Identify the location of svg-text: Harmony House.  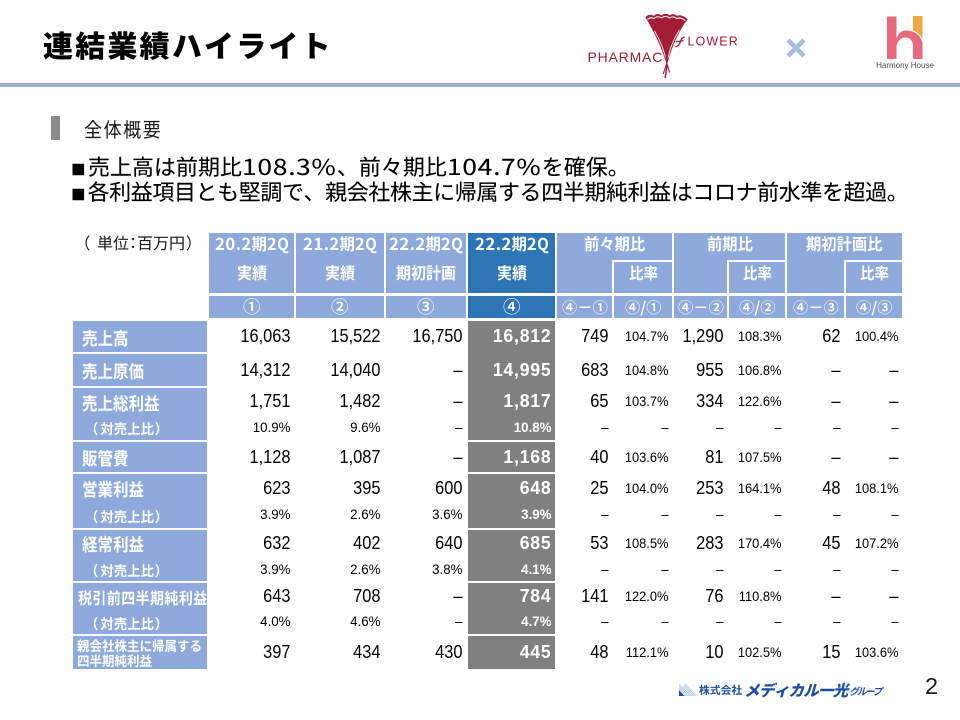
(905, 65).